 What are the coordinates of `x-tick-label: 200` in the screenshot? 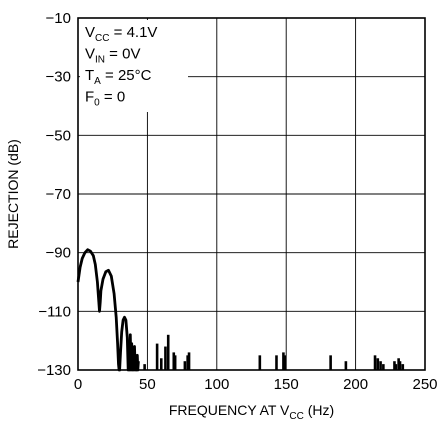 It's located at (355, 384).